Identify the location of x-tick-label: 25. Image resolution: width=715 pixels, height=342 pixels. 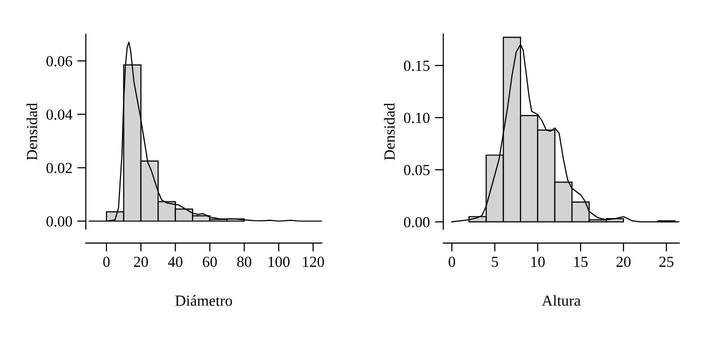
(666, 261).